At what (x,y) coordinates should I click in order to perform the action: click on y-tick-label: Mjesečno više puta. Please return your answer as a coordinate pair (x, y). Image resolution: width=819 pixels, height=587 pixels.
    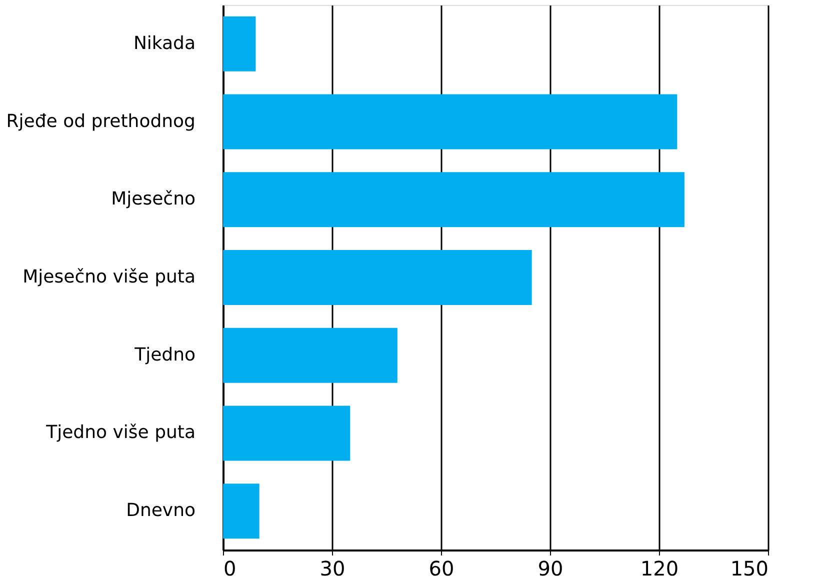
    Looking at the image, I should click on (109, 277).